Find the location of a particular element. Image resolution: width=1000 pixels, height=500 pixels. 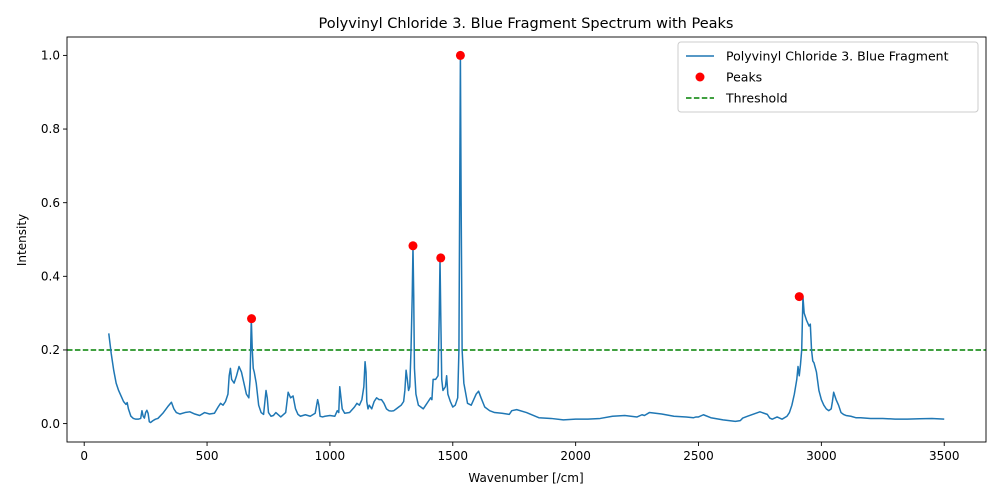

y-axis-label: Intensity is located at coordinates (22, 240).